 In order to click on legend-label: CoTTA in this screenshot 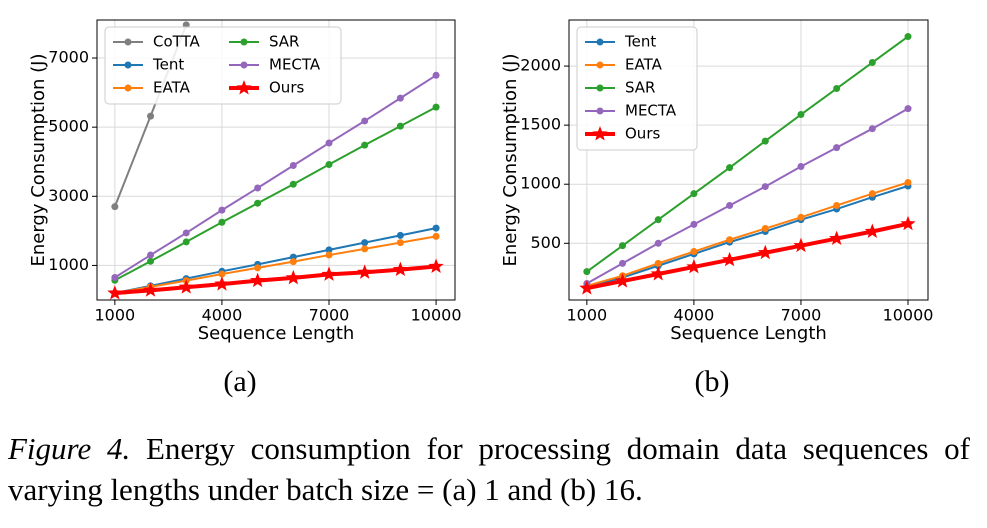, I will do `click(177, 42)`.